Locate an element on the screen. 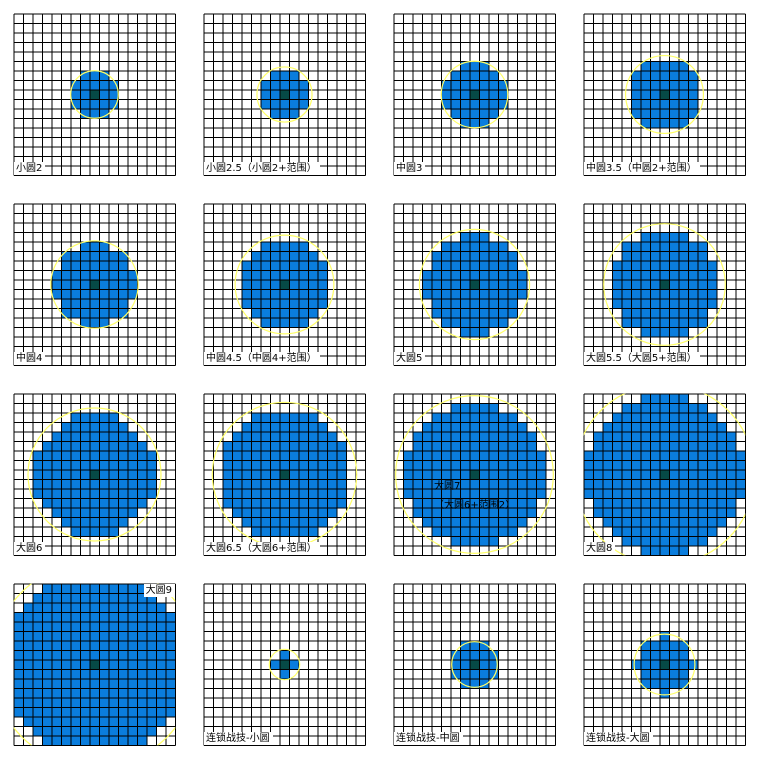 Image resolution: width=760 pixels, height=760 pixels. panel-label: 中圆3.5（中圆2+范围） is located at coordinates (642, 168).